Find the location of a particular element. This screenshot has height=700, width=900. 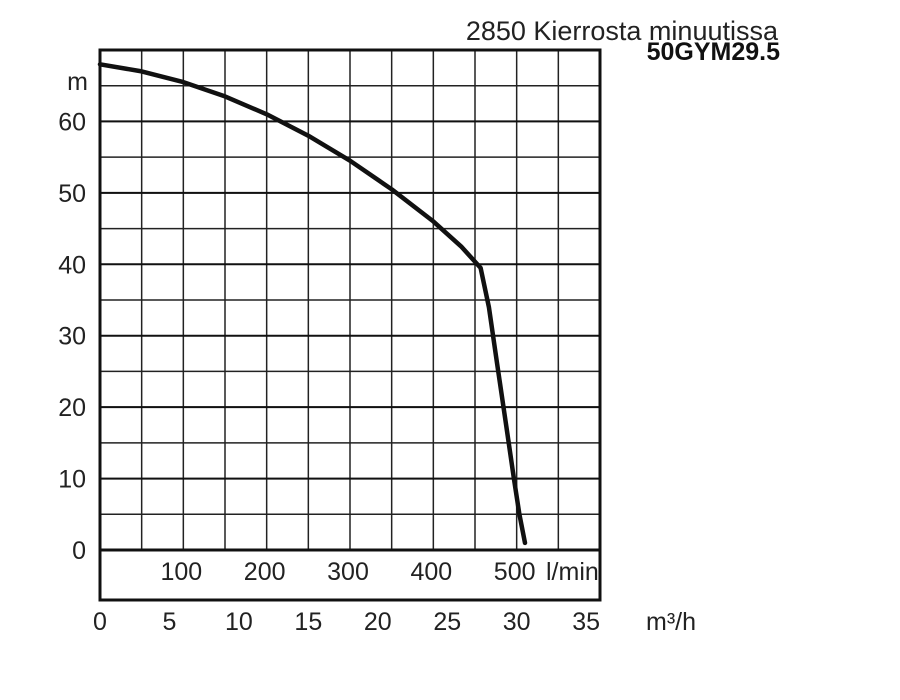

x-lpm-tick-label: 100 is located at coordinates (181, 572).